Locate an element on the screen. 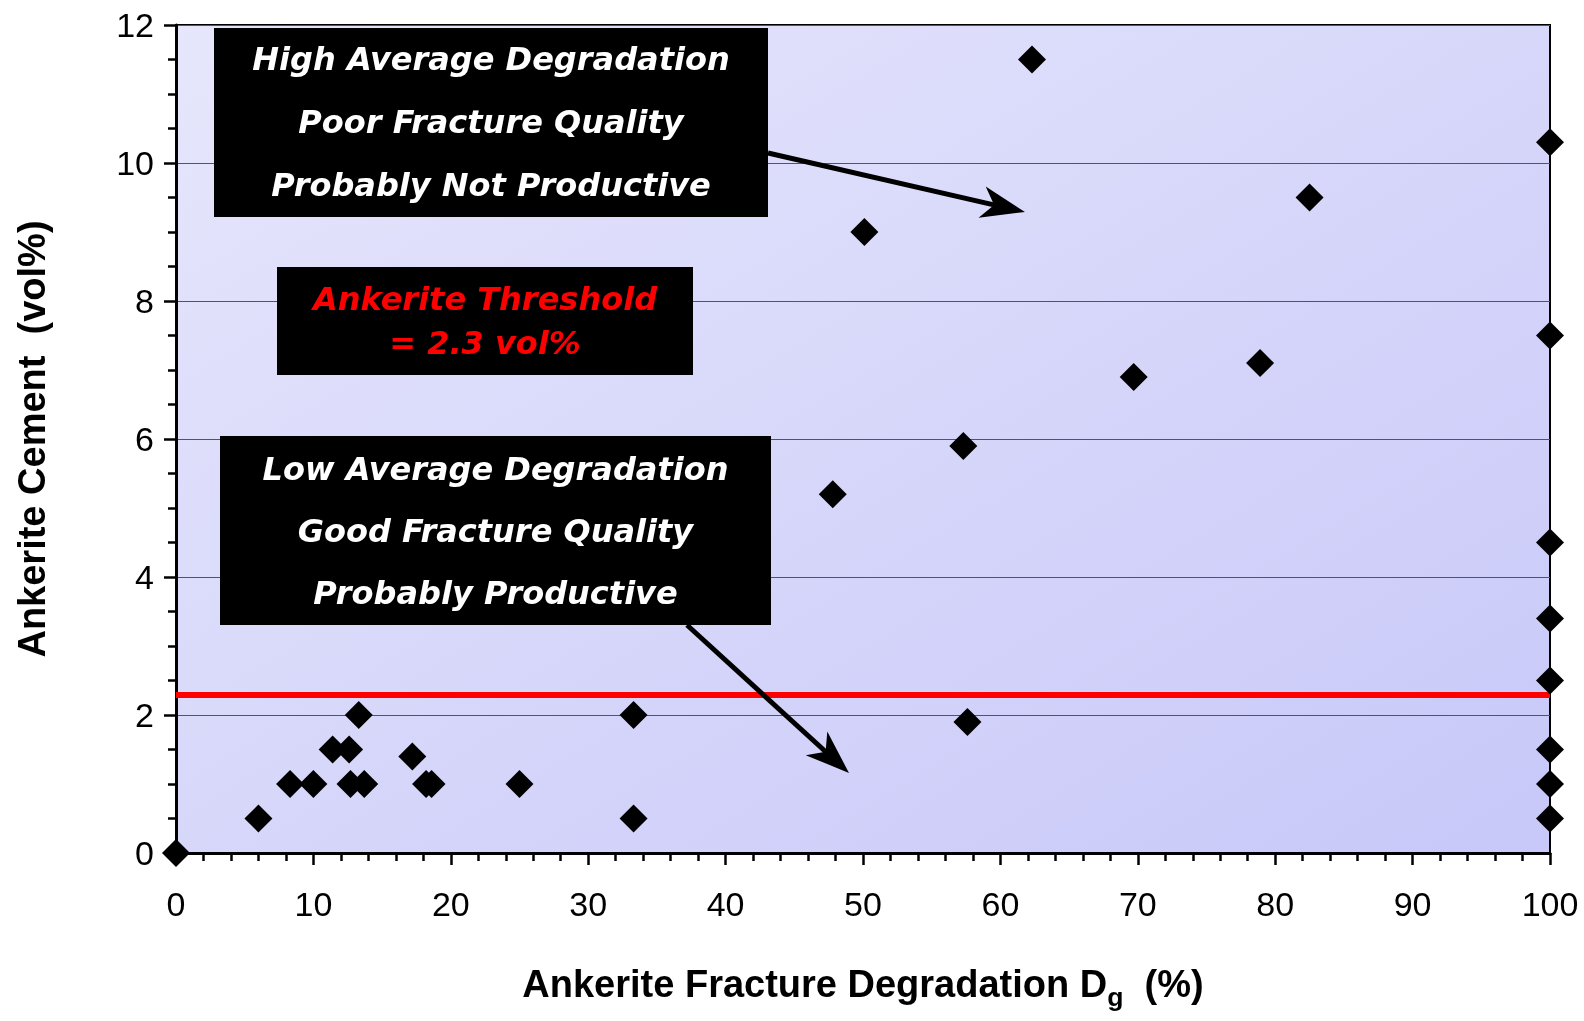 The height and width of the screenshot is (1021, 1584). x-tick-label: 90 is located at coordinates (1412, 904).